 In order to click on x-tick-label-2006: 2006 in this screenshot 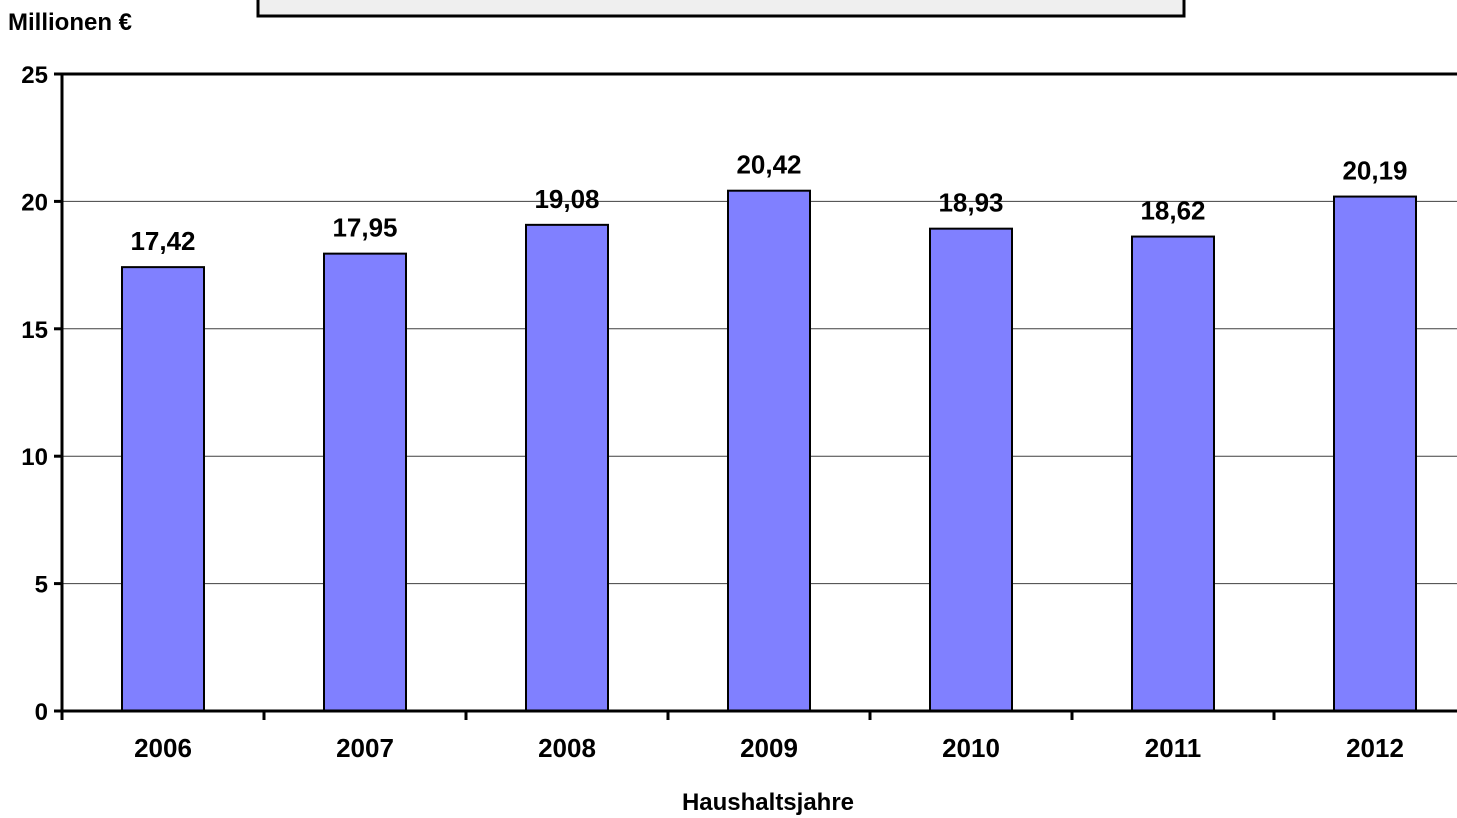, I will do `click(163, 748)`.